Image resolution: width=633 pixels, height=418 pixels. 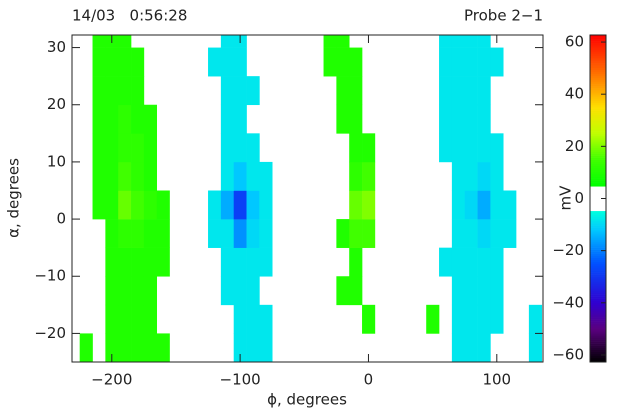 What do you see at coordinates (56, 104) in the screenshot?
I see `y-tick-label: 20` at bounding box center [56, 104].